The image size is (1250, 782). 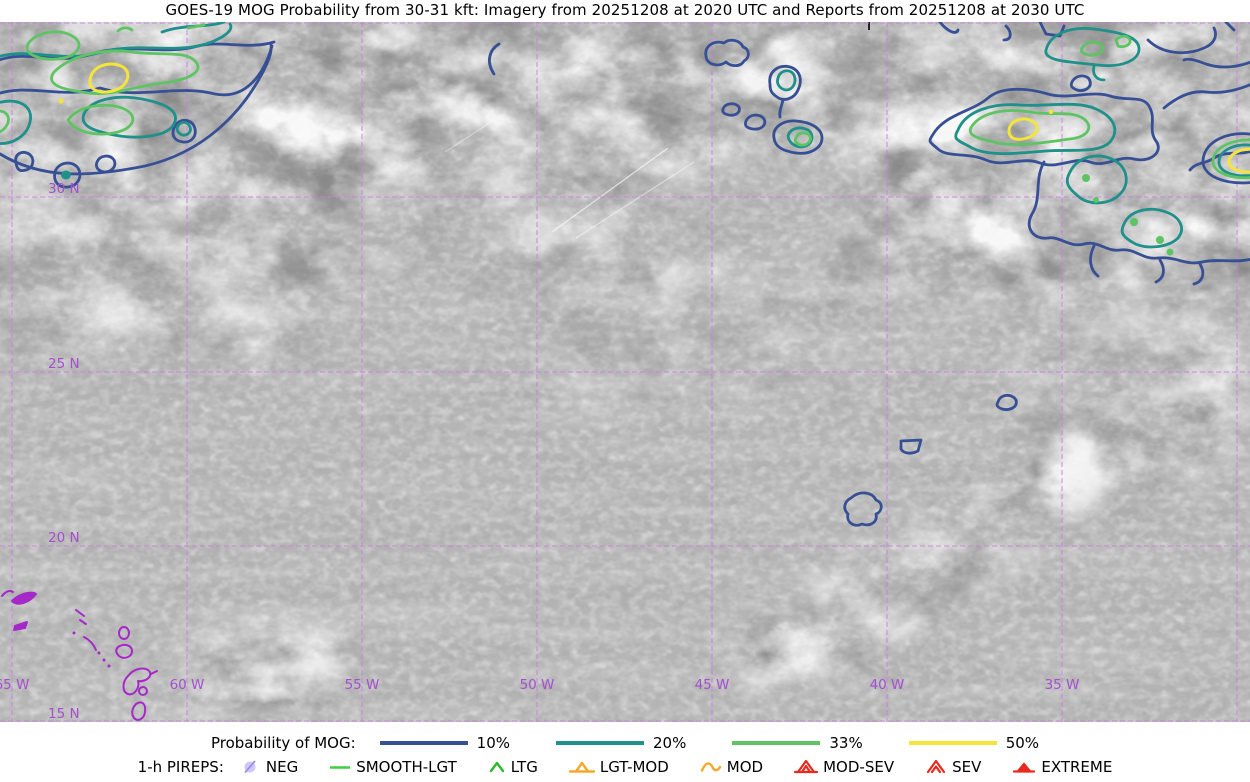 I want to click on extreme-filled-triangle-icon, so click(x=1024, y=767).